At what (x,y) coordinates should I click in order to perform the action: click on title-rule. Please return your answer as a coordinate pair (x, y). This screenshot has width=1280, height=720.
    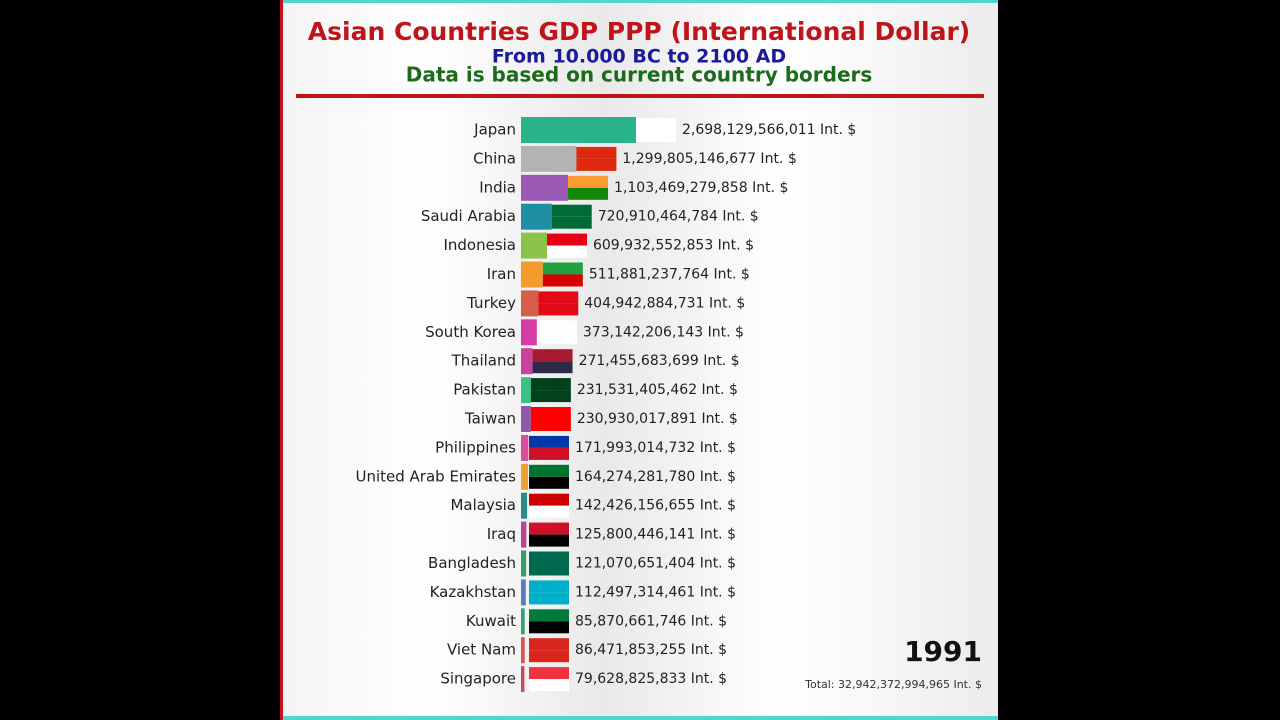
    Looking at the image, I should click on (640, 96).